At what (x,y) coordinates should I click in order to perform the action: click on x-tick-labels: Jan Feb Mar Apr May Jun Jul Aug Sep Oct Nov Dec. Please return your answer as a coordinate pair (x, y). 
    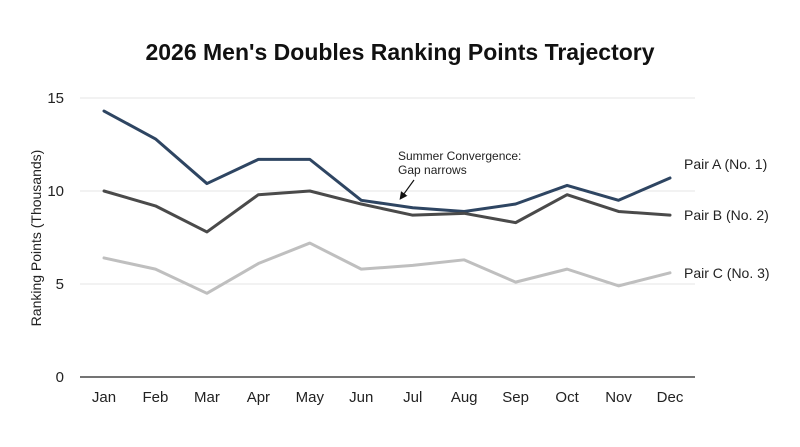
    Looking at the image, I should click on (388, 397).